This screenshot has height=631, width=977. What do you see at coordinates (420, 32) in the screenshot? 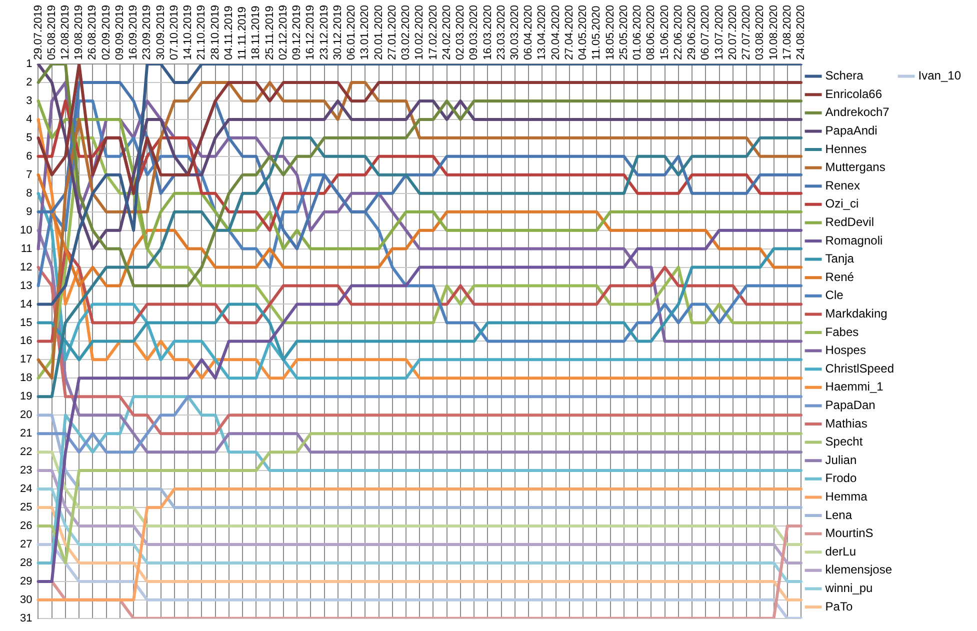
I see `x-tick-label: 10.02.2020` at bounding box center [420, 32].